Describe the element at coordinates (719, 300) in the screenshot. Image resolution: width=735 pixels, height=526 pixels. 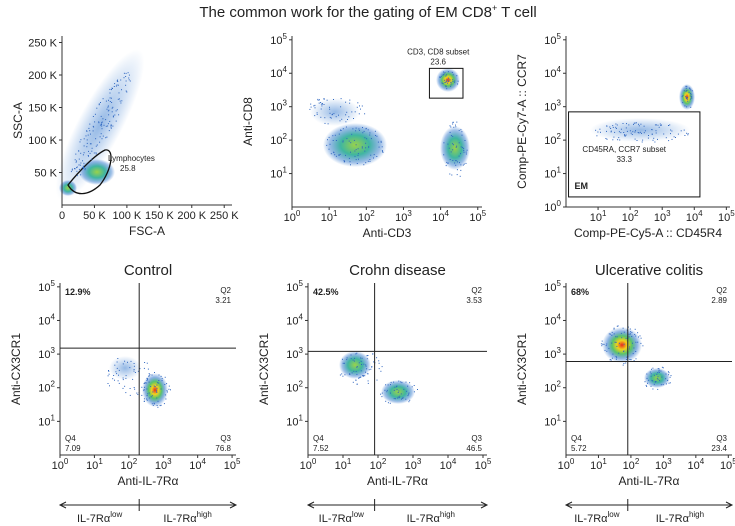
I see `q2-value: 2.89` at that location.